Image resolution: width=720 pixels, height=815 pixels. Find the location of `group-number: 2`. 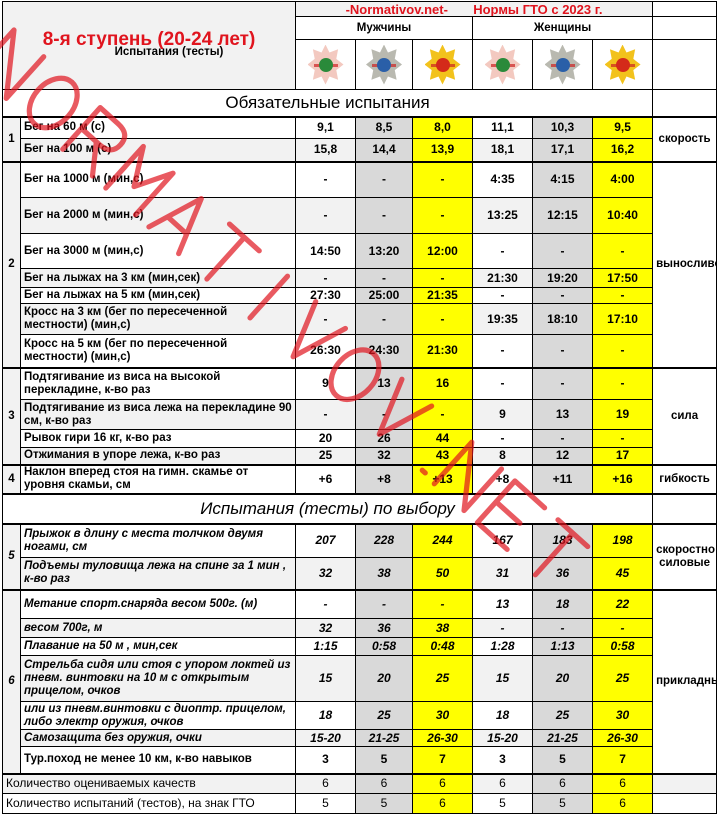

group-number: 2 is located at coordinates (11, 264).